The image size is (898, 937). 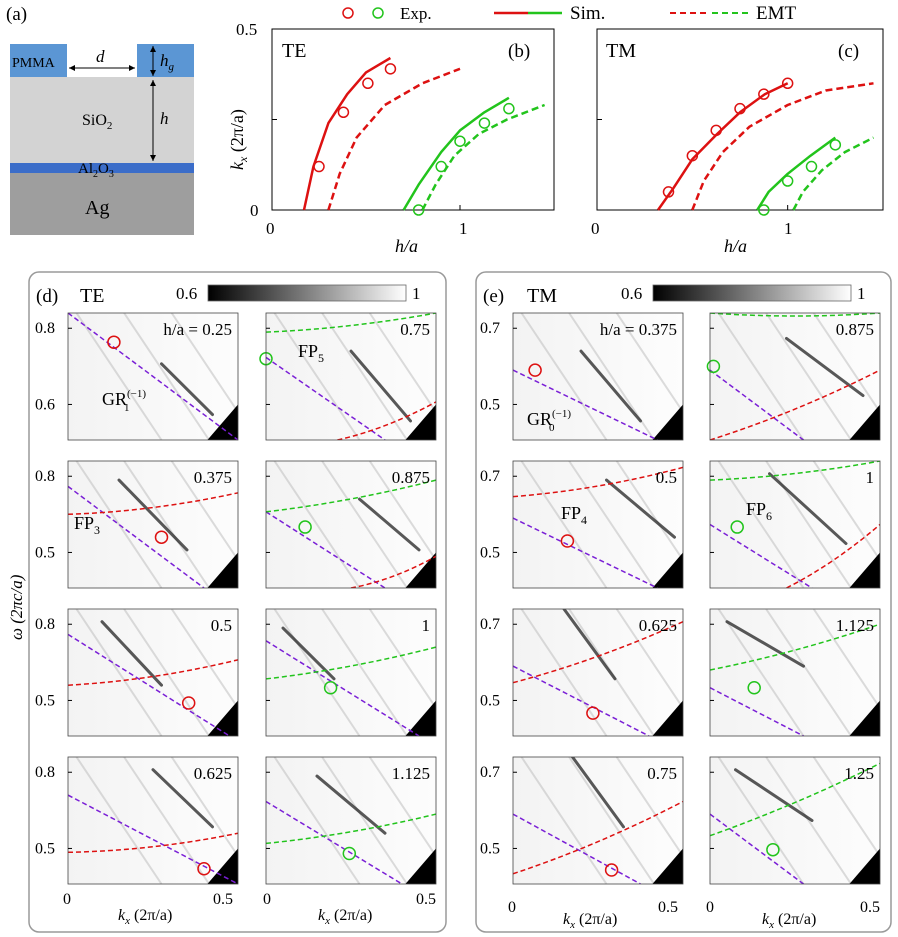 I want to click on subplot-d-3-left-band, so click(x=166, y=820).